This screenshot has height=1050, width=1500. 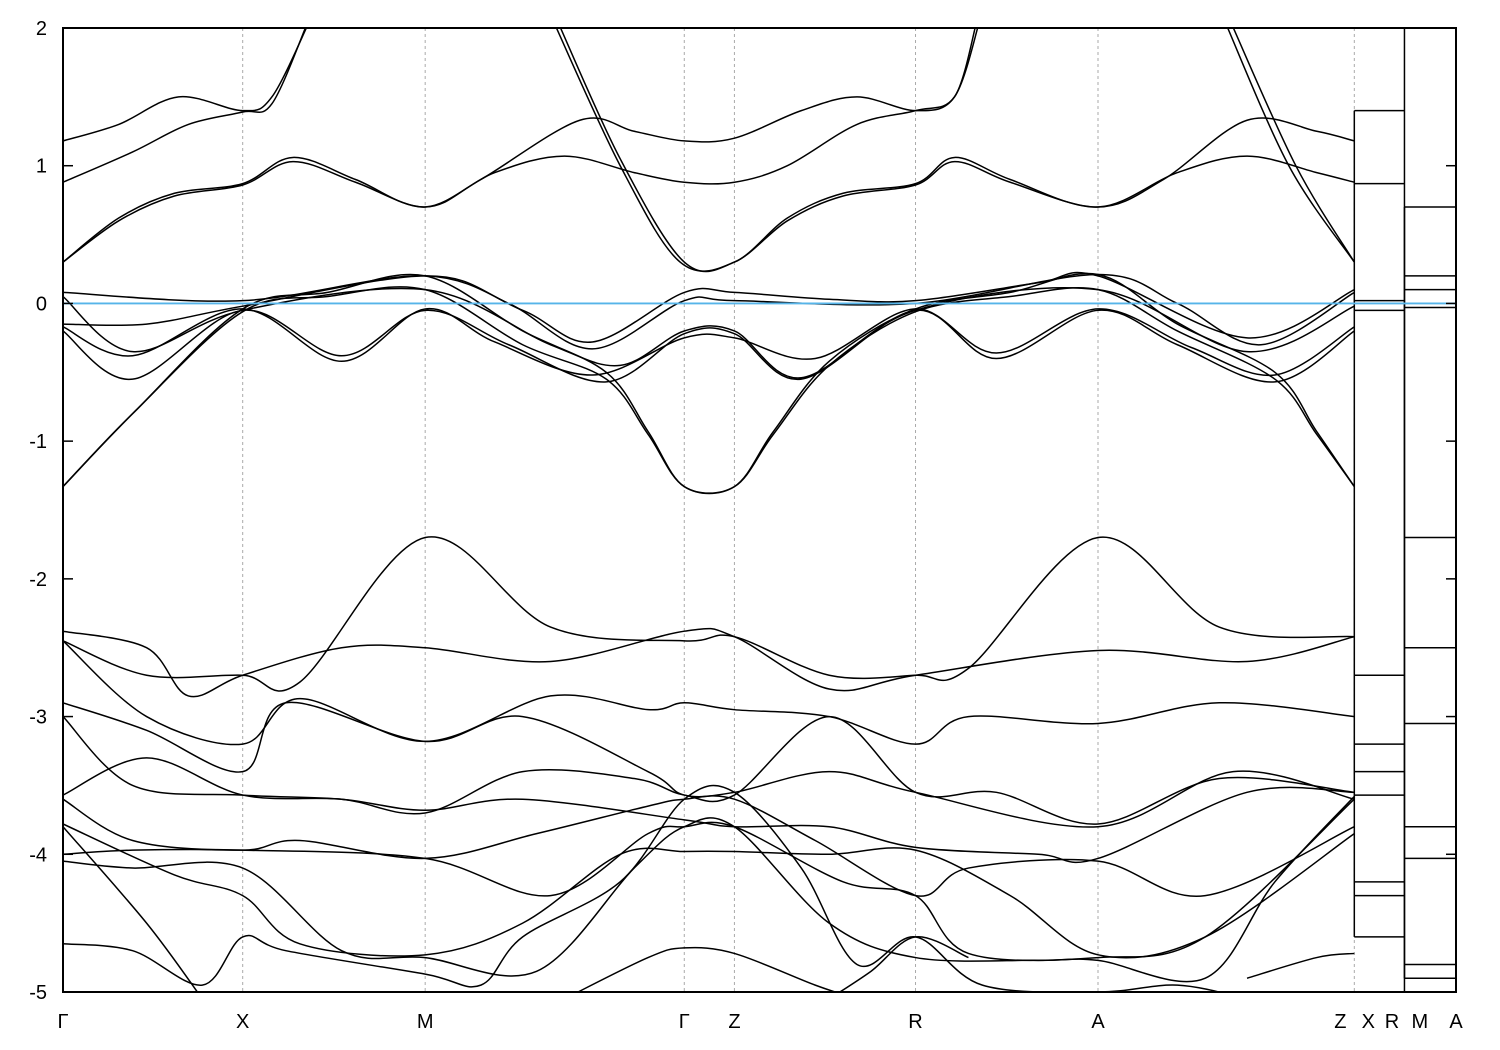 What do you see at coordinates (38, 993) in the screenshot?
I see `y-tick-label: -5` at bounding box center [38, 993].